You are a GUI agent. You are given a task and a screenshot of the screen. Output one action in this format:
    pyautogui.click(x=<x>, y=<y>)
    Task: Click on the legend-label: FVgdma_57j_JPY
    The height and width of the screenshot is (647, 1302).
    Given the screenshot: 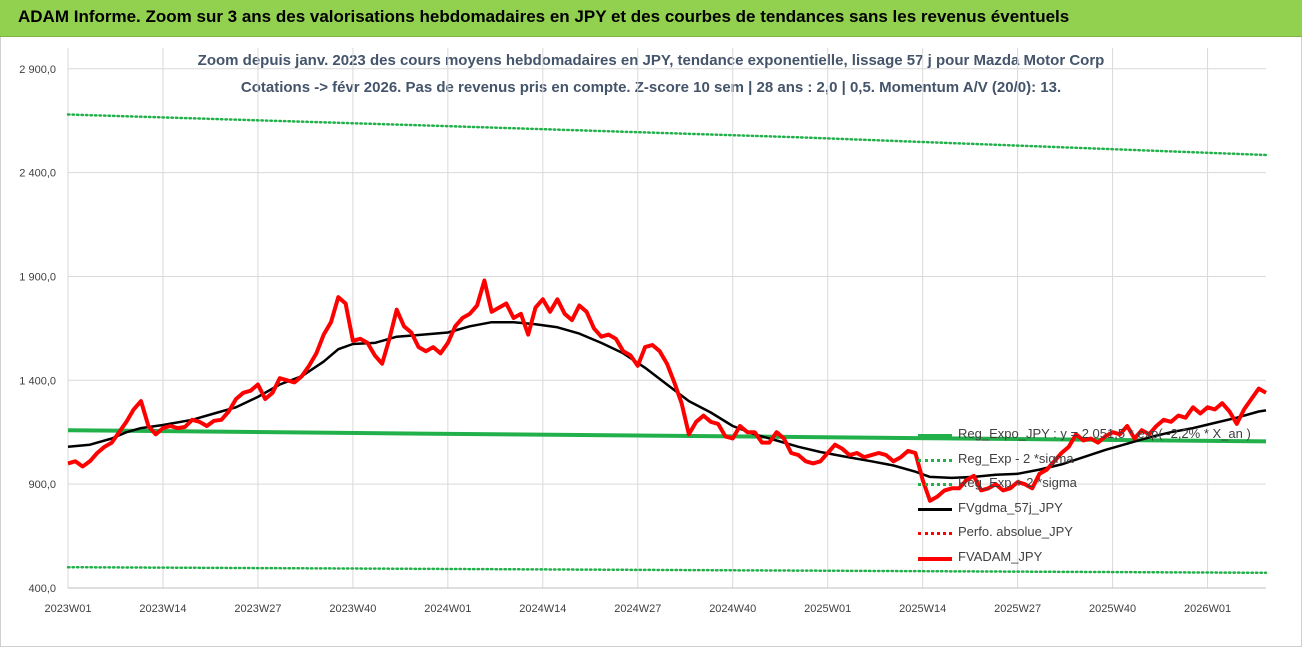 What is the action you would take?
    pyautogui.click(x=1010, y=507)
    